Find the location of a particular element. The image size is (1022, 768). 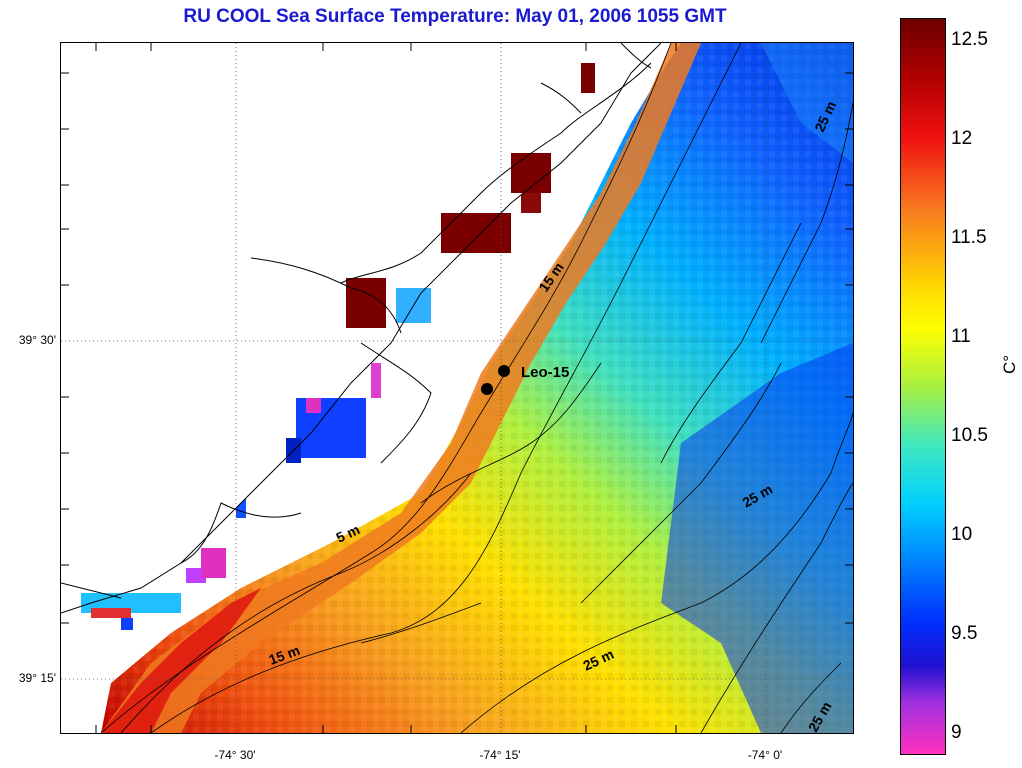

lon-tick-74-30: -74° 30' is located at coordinates (235, 755).